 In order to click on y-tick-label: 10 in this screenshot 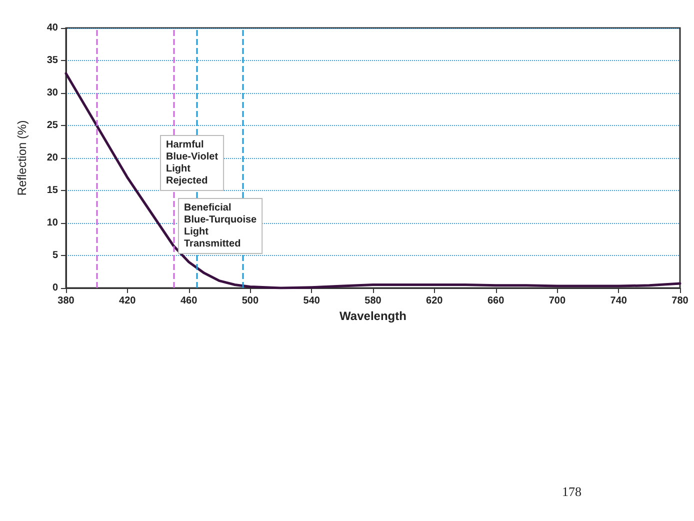, I will do `click(52, 223)`.